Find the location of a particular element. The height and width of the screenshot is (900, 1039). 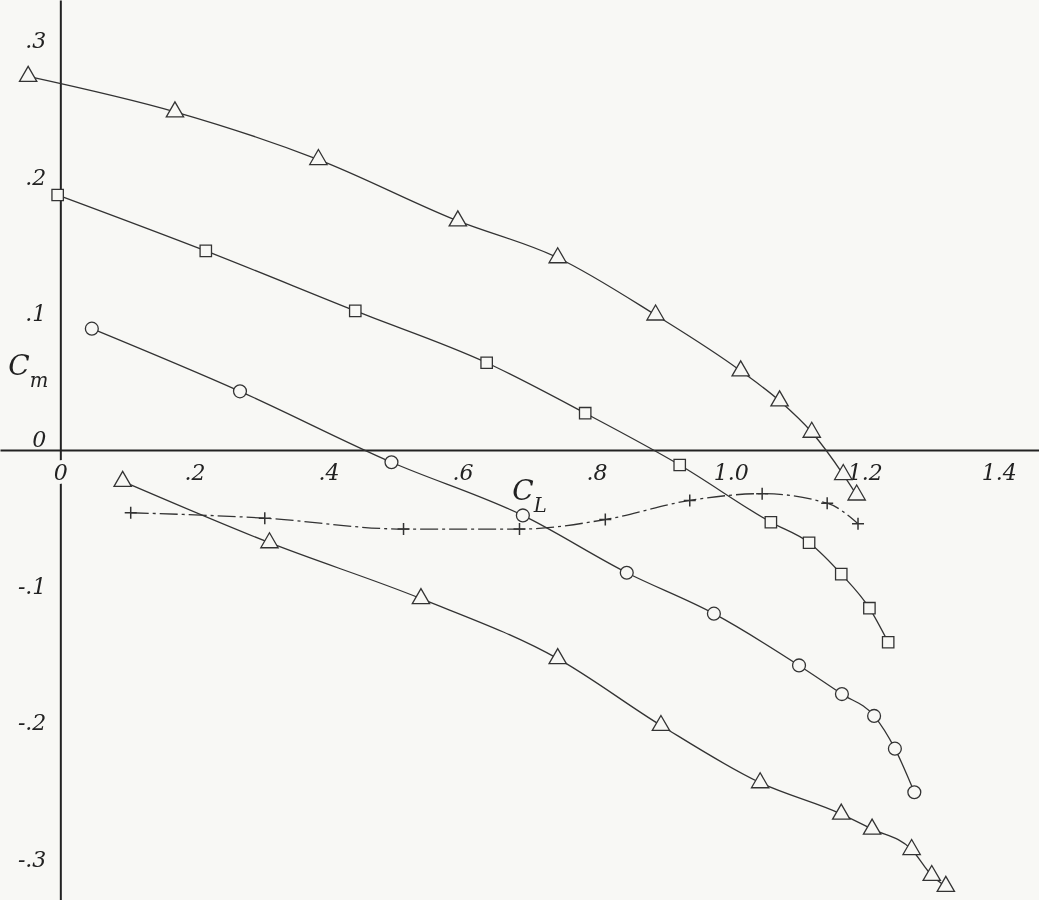

y-tick-label: .1 is located at coordinates (36, 314).